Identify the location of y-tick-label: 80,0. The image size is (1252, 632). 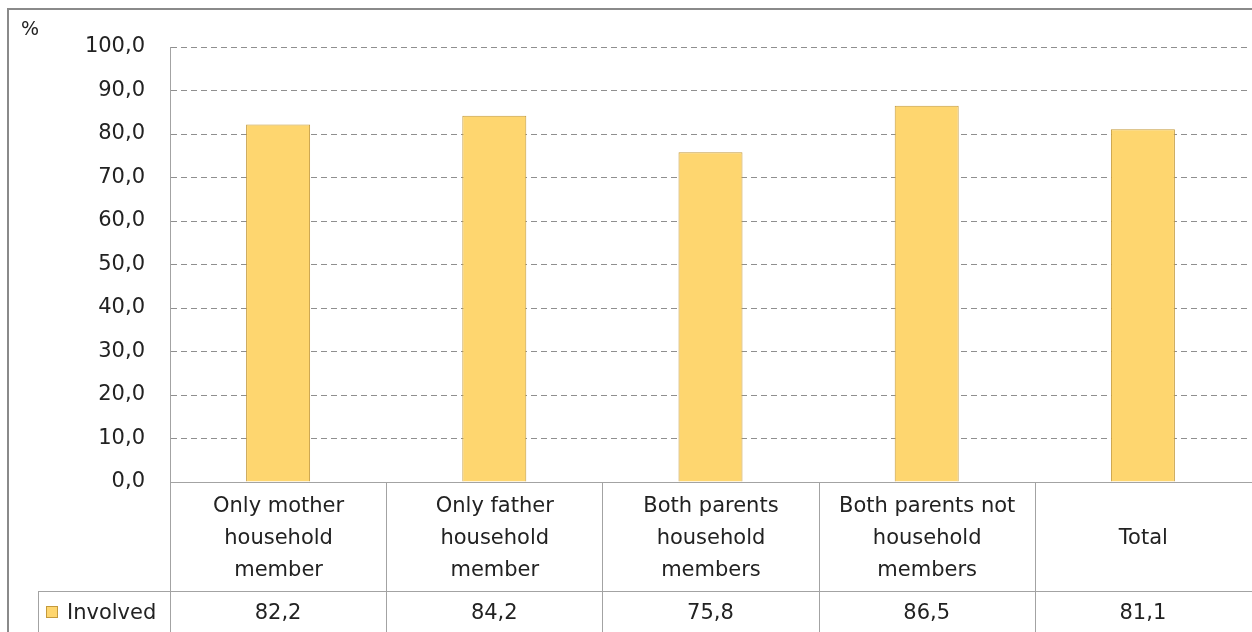
(121, 132).